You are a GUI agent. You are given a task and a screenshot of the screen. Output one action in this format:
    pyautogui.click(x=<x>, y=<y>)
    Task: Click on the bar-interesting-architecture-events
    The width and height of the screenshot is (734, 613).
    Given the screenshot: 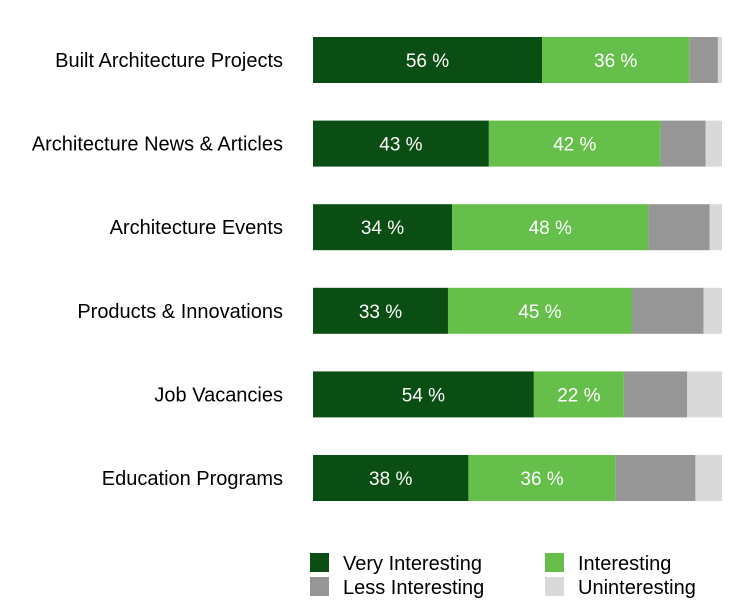 What is the action you would take?
    pyautogui.click(x=550, y=227)
    